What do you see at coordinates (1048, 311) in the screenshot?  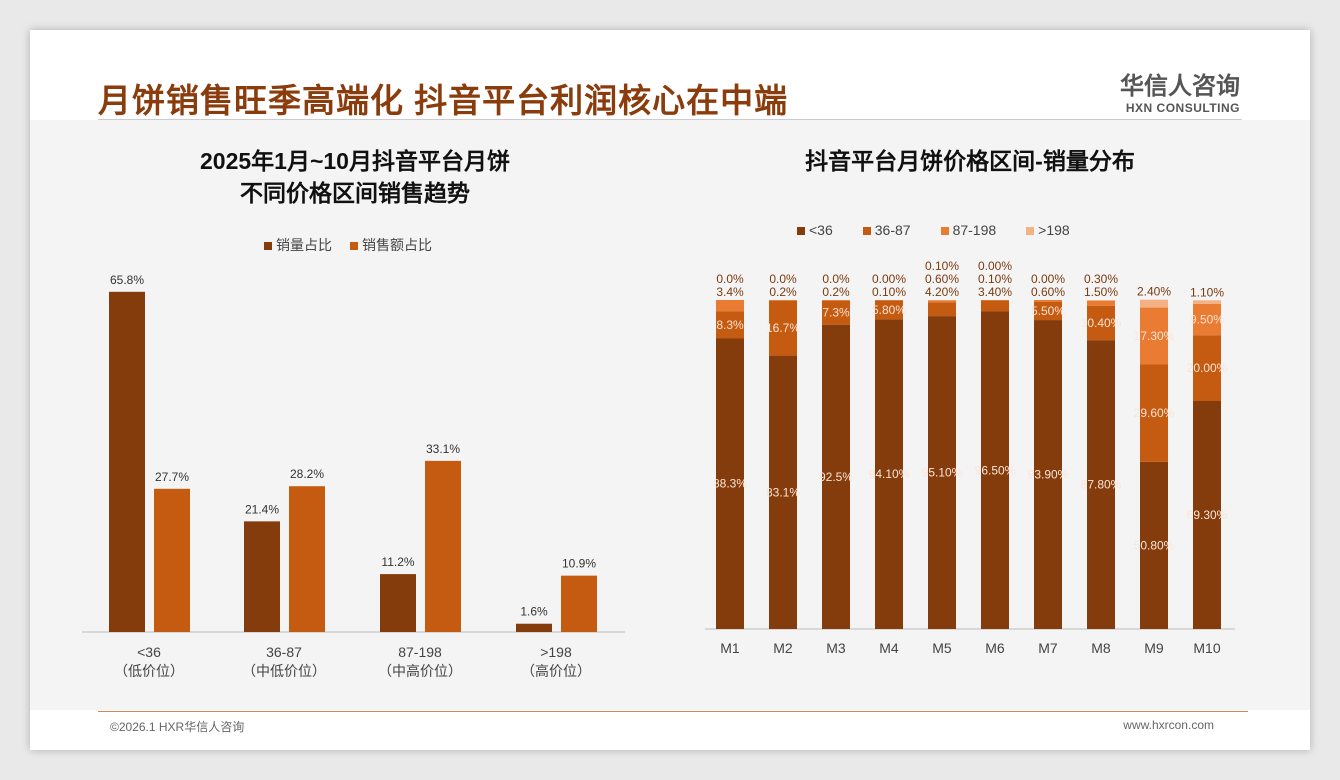 I see `data-label: 5.50%` at bounding box center [1048, 311].